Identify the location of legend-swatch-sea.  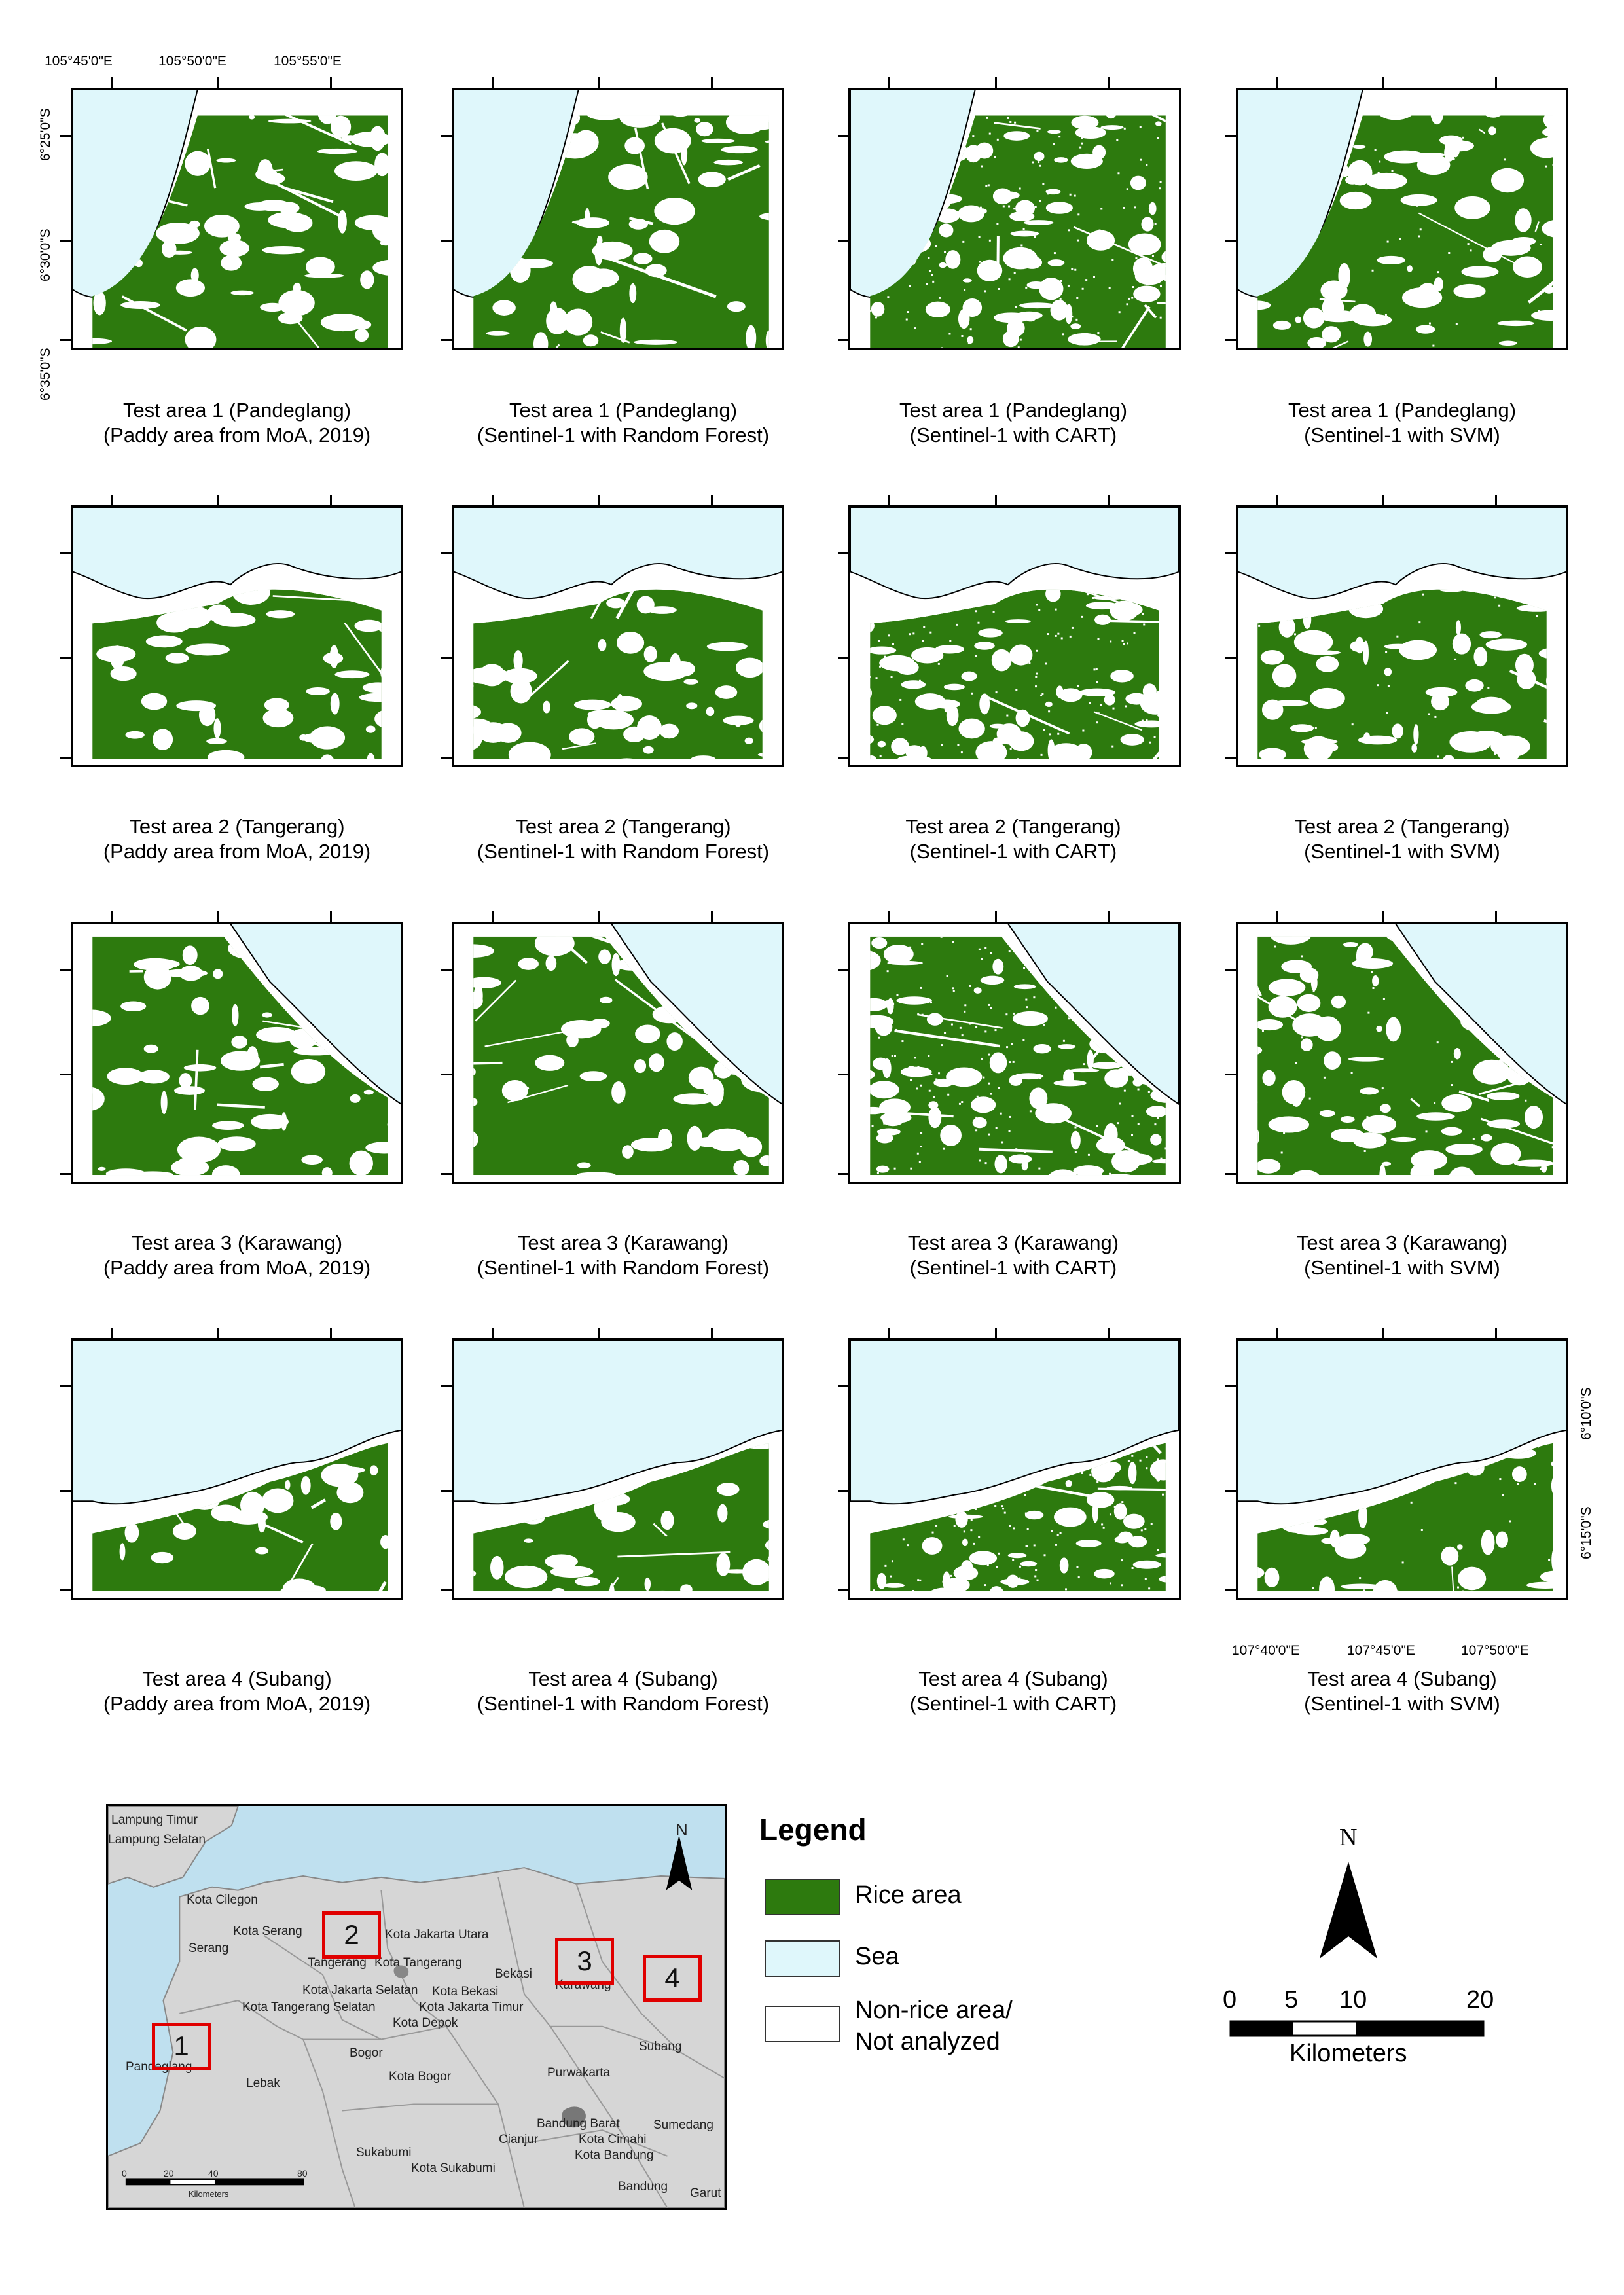
(803, 1959).